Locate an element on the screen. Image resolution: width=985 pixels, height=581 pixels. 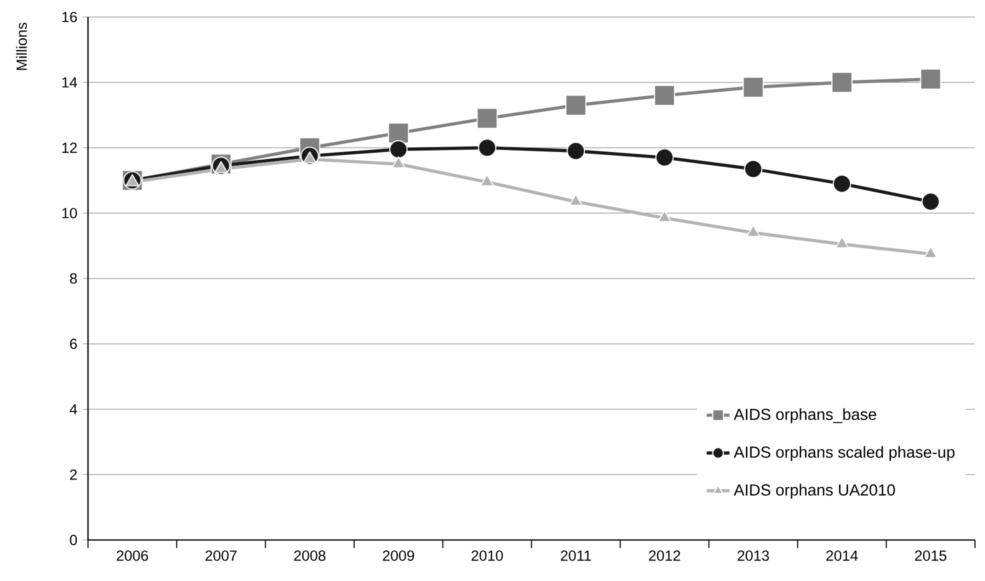
y-tick-label: 8 is located at coordinates (73, 278).